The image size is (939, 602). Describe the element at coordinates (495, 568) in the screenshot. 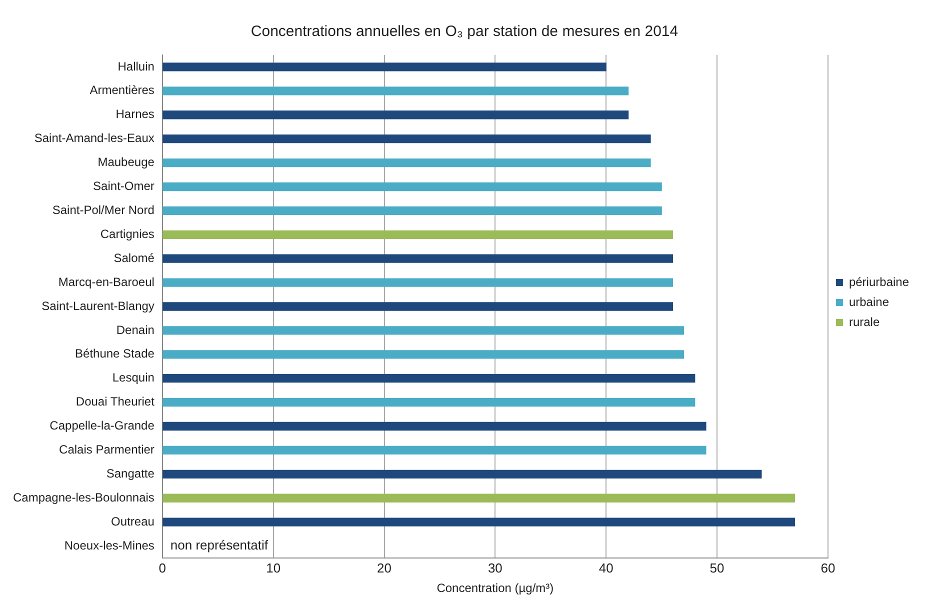

I see `x-tick-label: 30` at that location.